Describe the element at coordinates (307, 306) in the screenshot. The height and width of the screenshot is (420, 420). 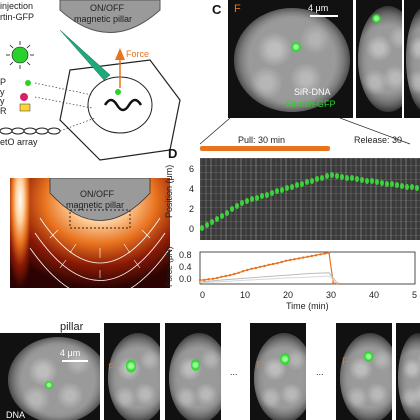
I see `time-axis-label: Time (min)` at that location.